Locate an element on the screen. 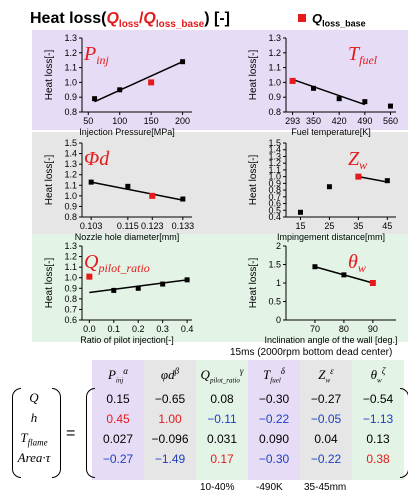 This screenshot has width=408, height=498. timing-note: 15ms (2000rpm bottom dead center) is located at coordinates (311, 352).